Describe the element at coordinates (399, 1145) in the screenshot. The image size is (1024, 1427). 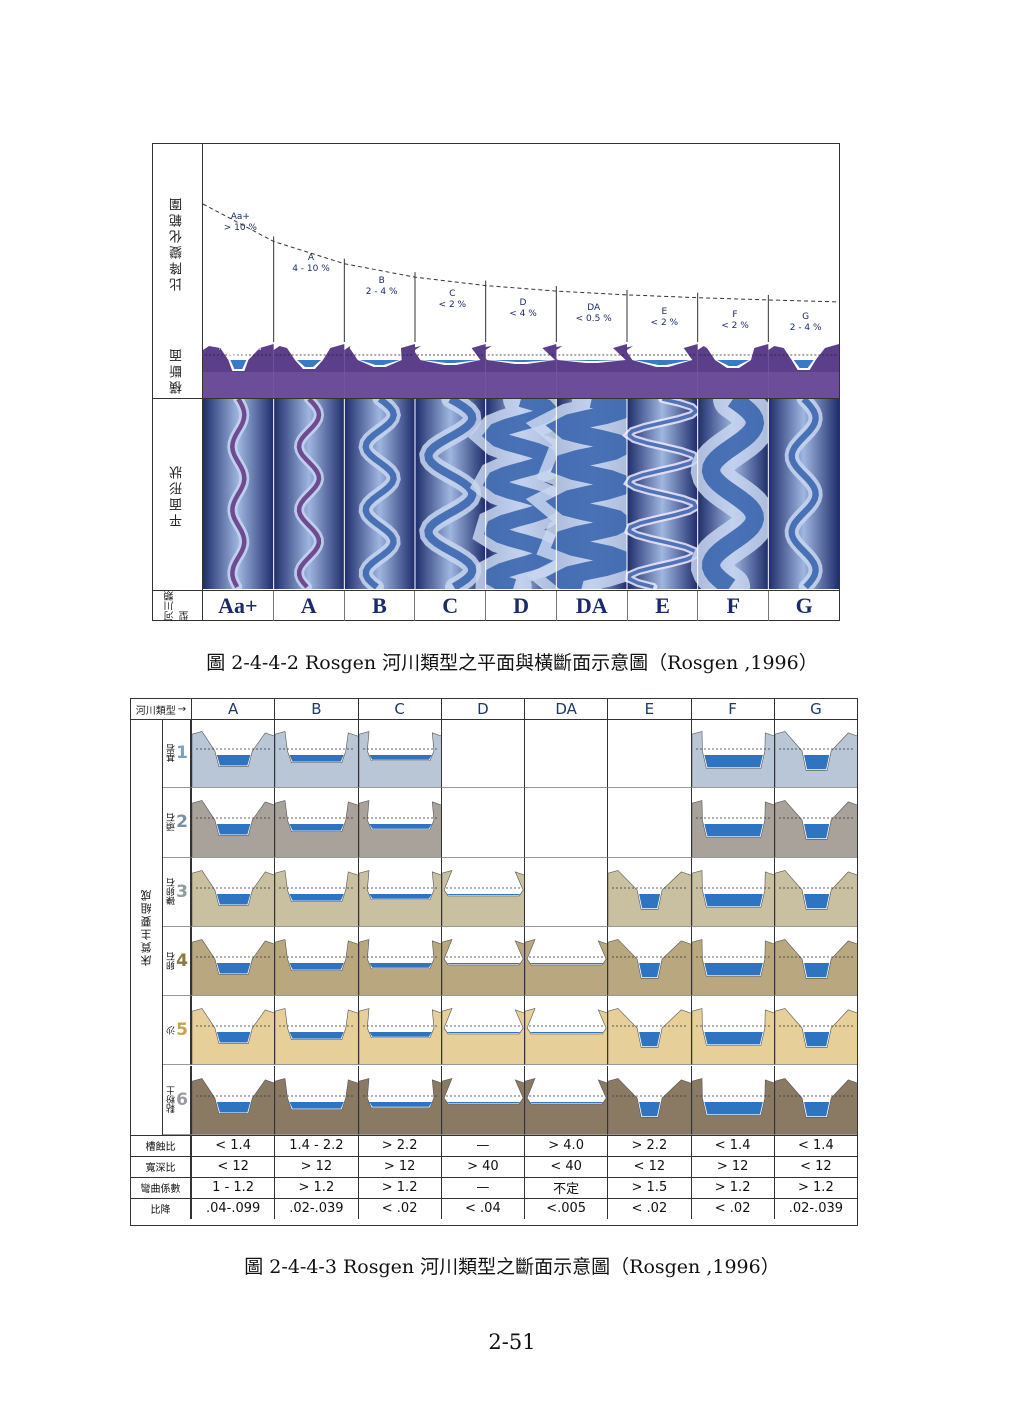
I see `table-cell-c: > 2.2` at that location.